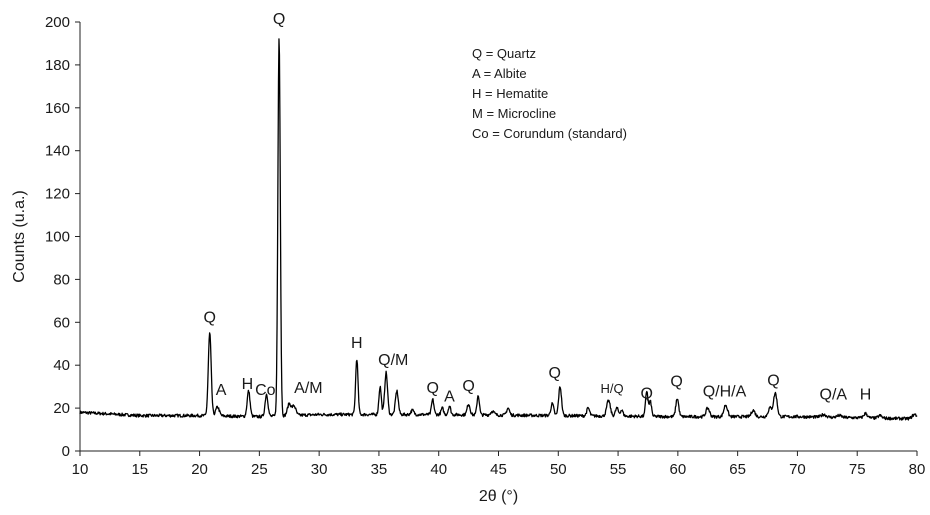 Image resolution: width=930 pixels, height=515 pixels. What do you see at coordinates (618, 469) in the screenshot?
I see `x-tick-label: 55` at bounding box center [618, 469].